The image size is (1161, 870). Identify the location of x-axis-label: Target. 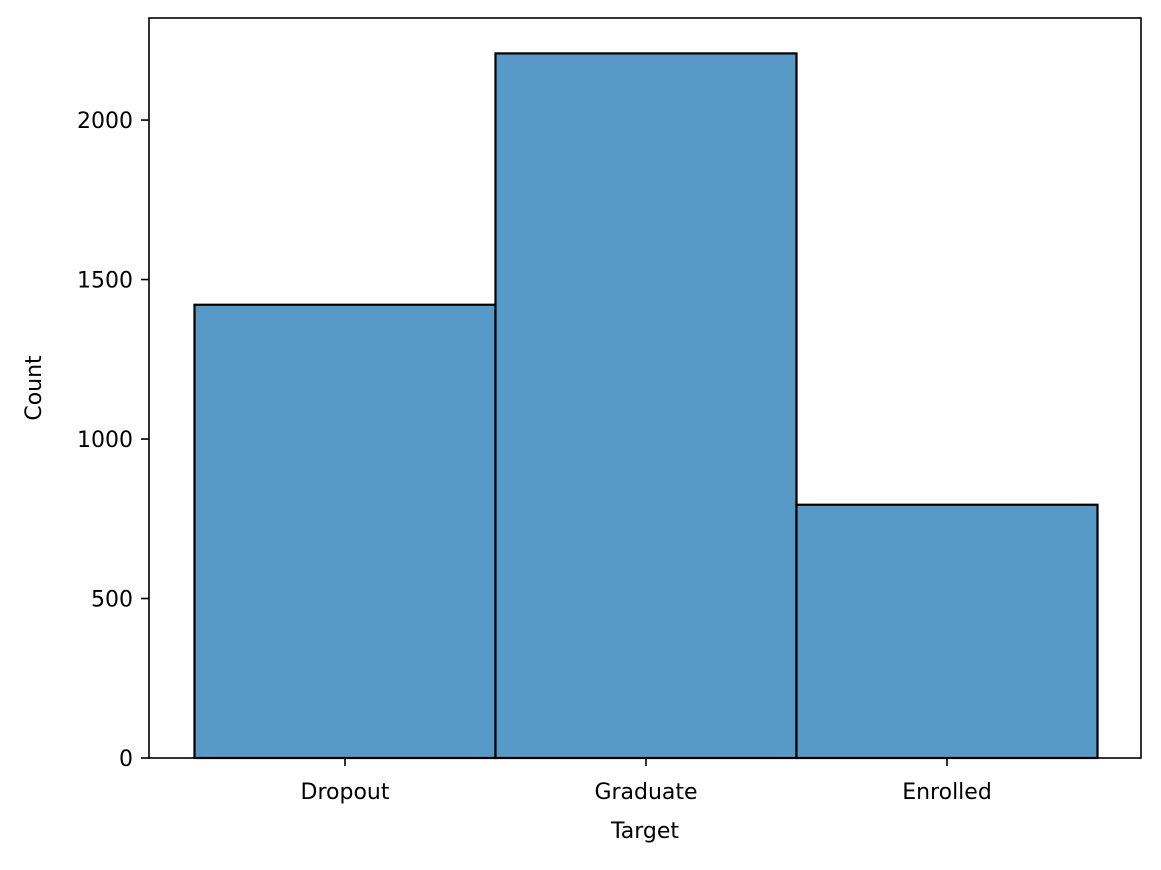
(644, 831).